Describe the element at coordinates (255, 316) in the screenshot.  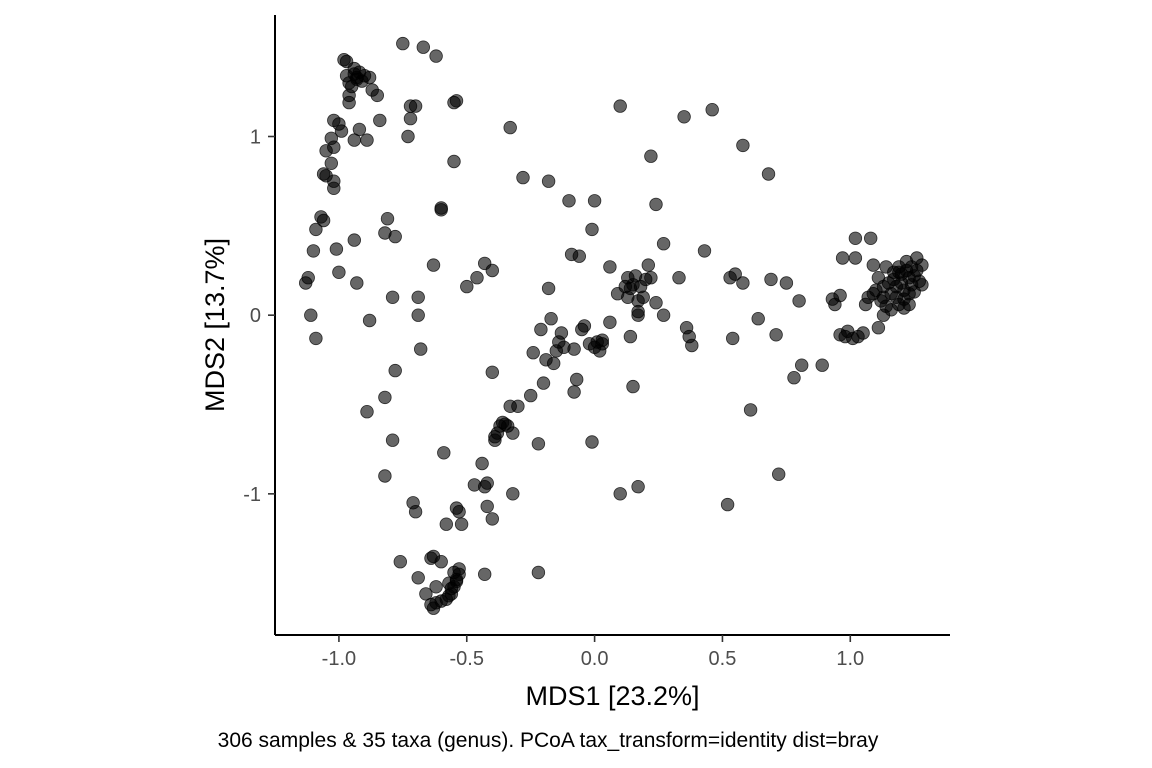
I see `y-tick-label: 0` at that location.